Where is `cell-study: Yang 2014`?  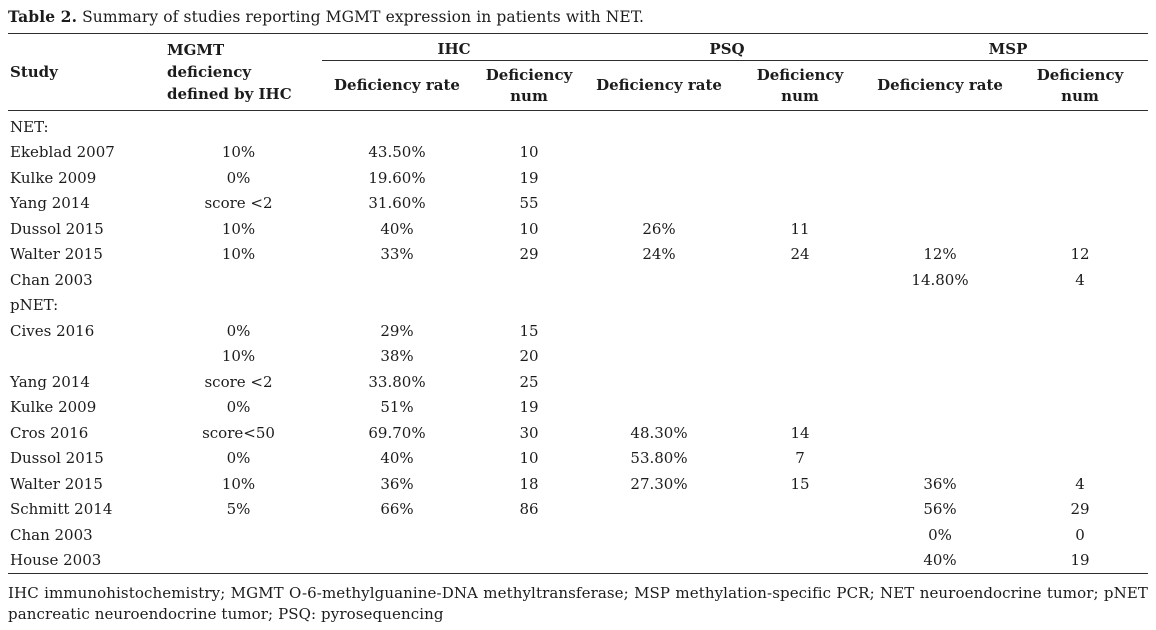
cell-study: Yang 2014 is located at coordinates (50, 203).